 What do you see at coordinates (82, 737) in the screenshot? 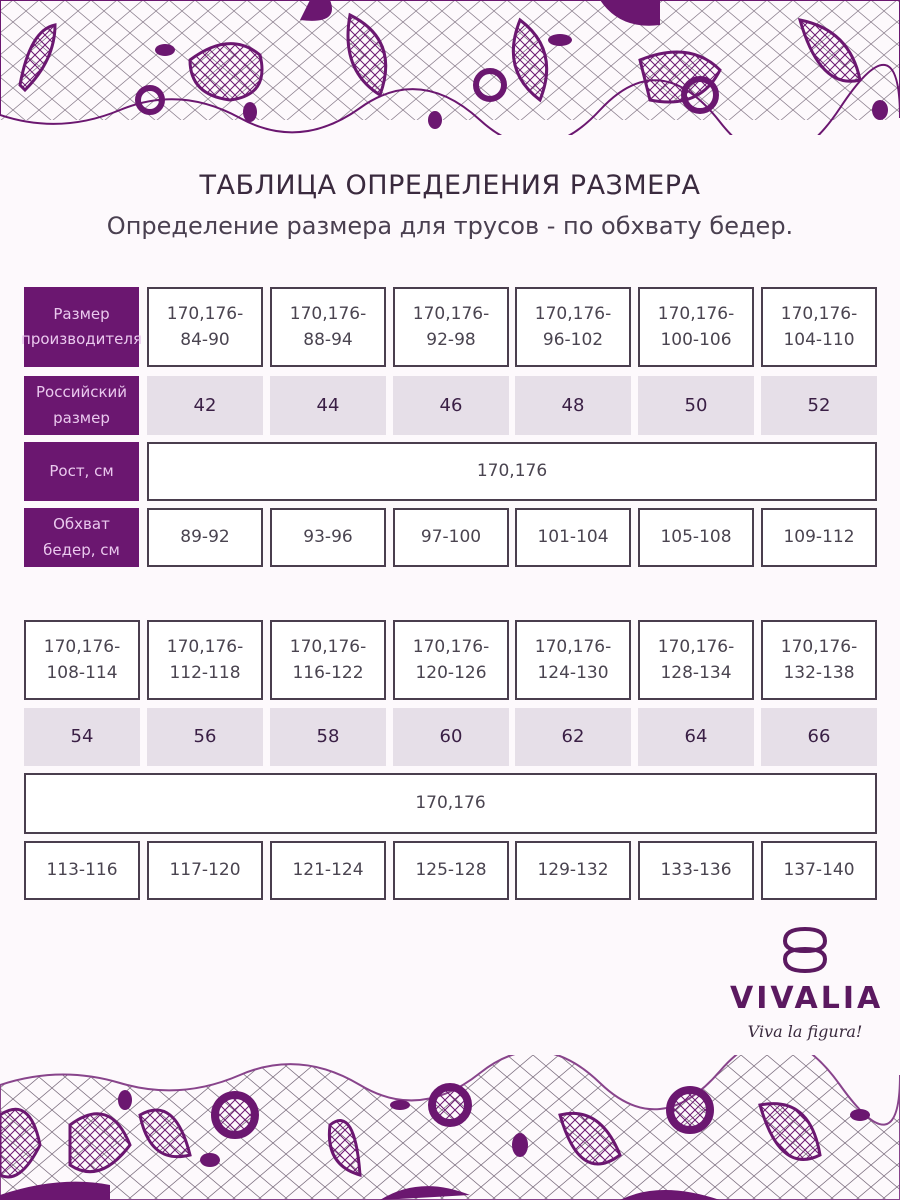
I see `russian-size-cell: 54` at bounding box center [82, 737].